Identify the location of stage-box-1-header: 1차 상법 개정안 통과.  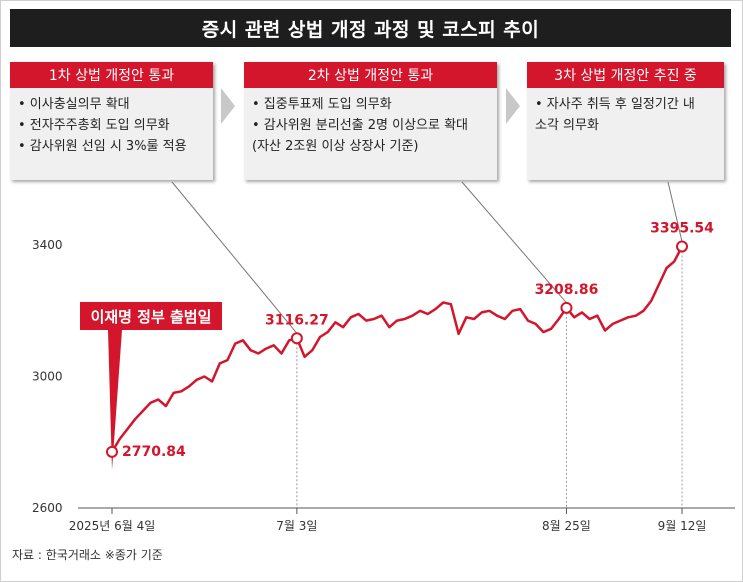
(111, 75).